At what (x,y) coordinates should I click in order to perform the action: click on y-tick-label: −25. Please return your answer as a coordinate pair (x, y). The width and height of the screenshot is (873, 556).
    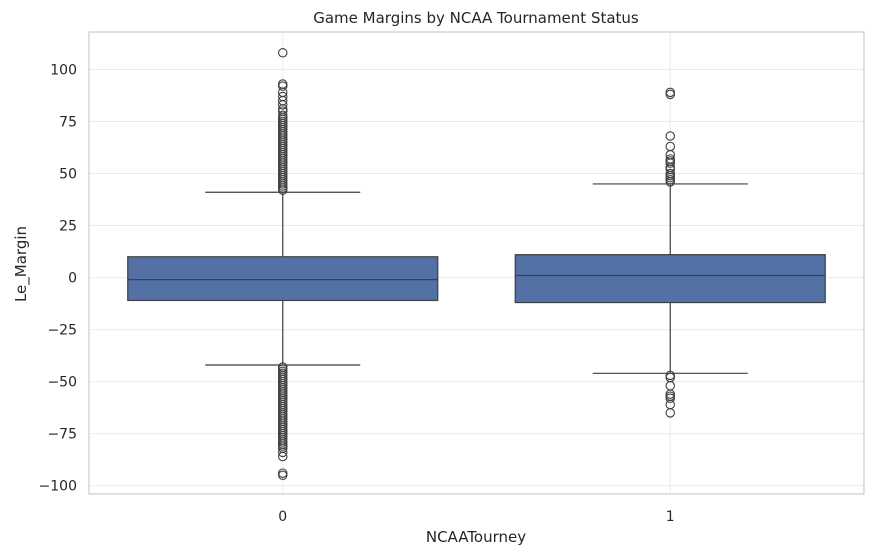
    Looking at the image, I should click on (62, 331).